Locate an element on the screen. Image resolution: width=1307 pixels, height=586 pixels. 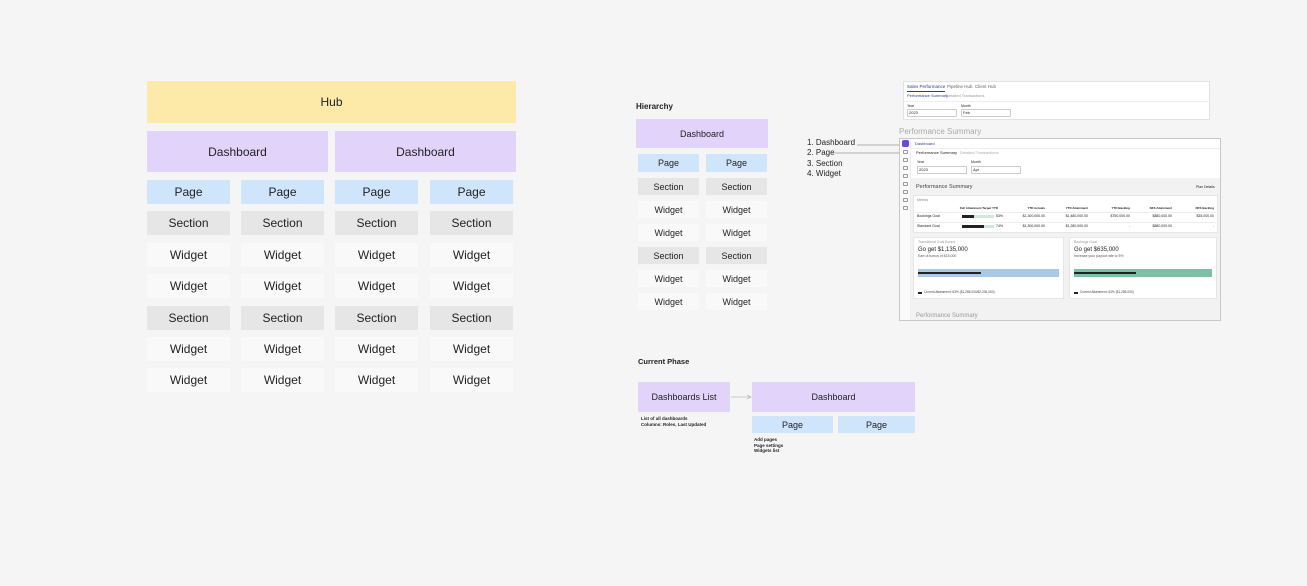
table-header: NFS Backlog is located at coordinates (1204, 208).